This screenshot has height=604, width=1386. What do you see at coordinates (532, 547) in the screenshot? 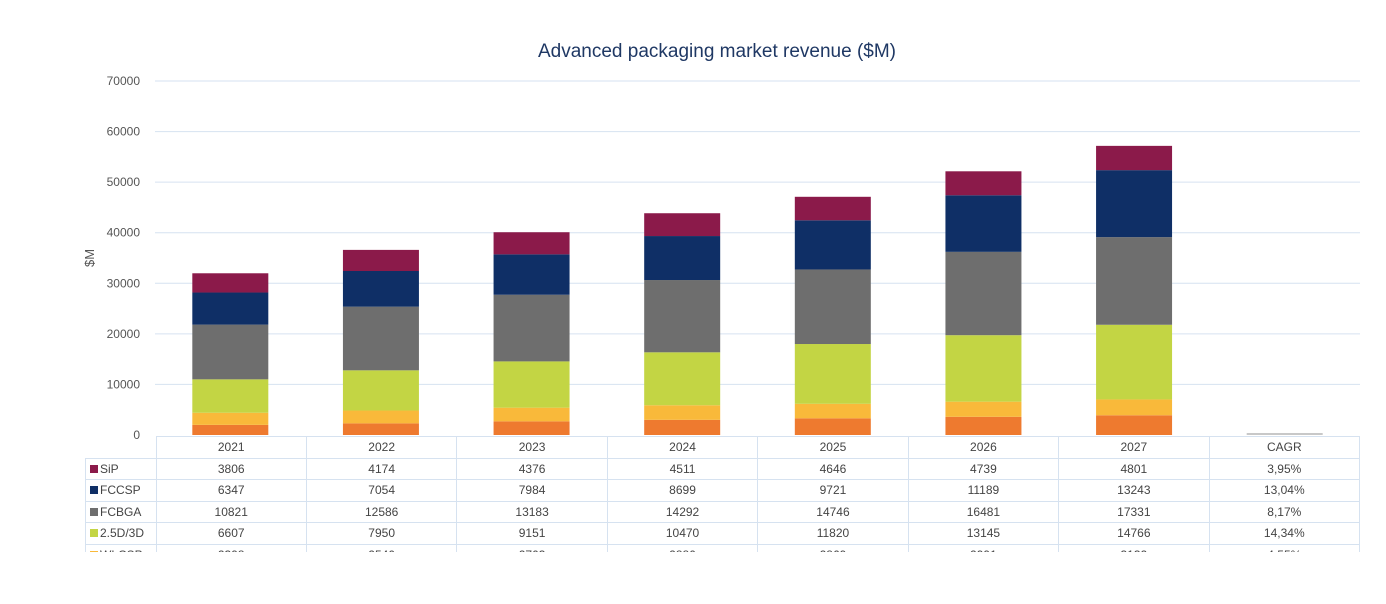
I see `table-cell: 2703` at bounding box center [532, 547].